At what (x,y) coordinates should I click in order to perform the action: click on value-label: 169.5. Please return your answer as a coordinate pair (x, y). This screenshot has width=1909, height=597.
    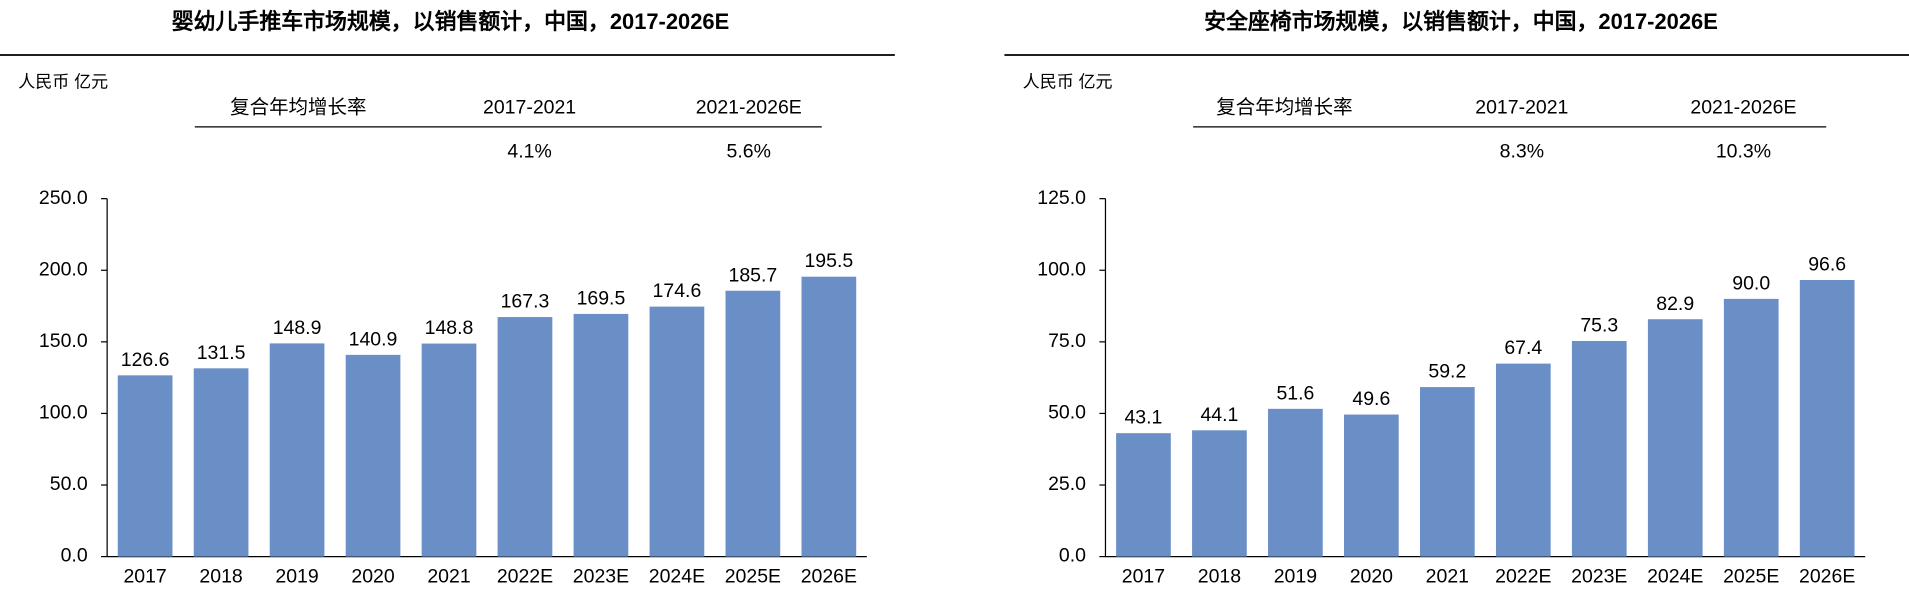
    Looking at the image, I should click on (601, 298).